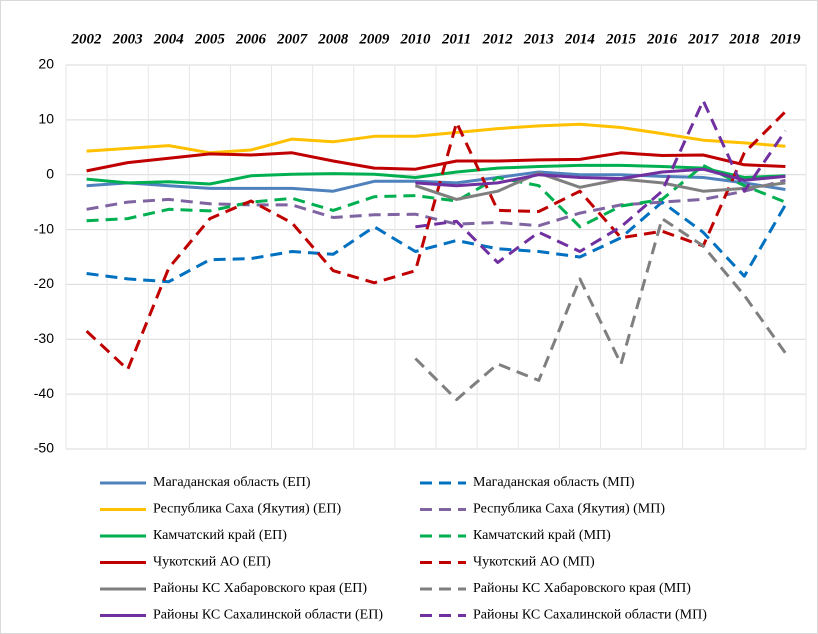  I want to click on x-tick-label: 2014, so click(580, 39).